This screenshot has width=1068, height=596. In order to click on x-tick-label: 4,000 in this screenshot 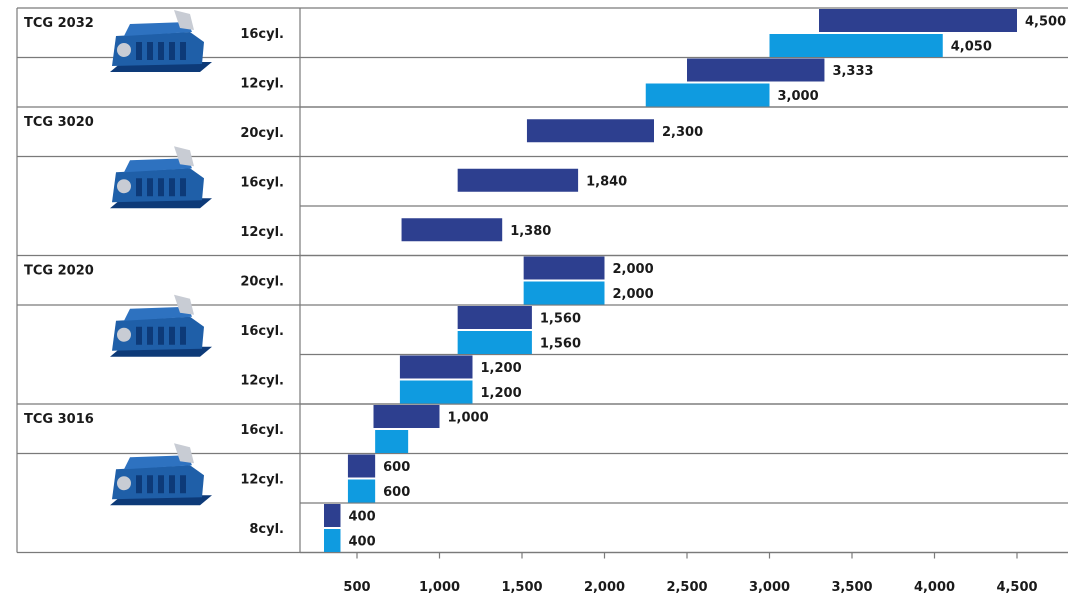, I will do `click(934, 587)`.